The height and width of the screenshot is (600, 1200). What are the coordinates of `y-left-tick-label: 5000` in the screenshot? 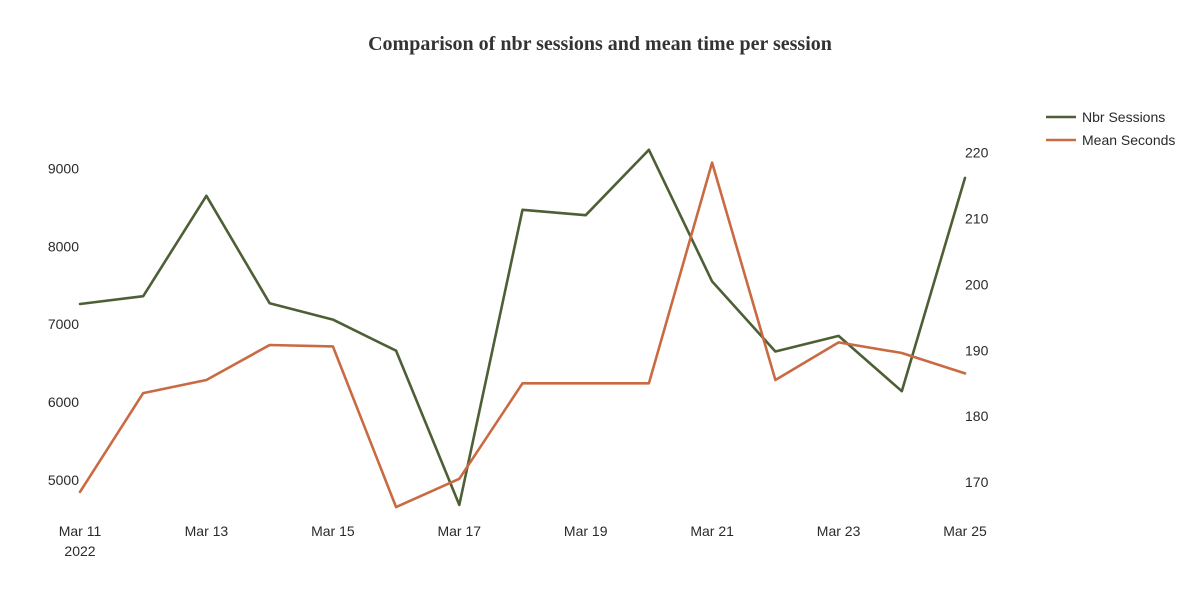 It's located at (63, 480).